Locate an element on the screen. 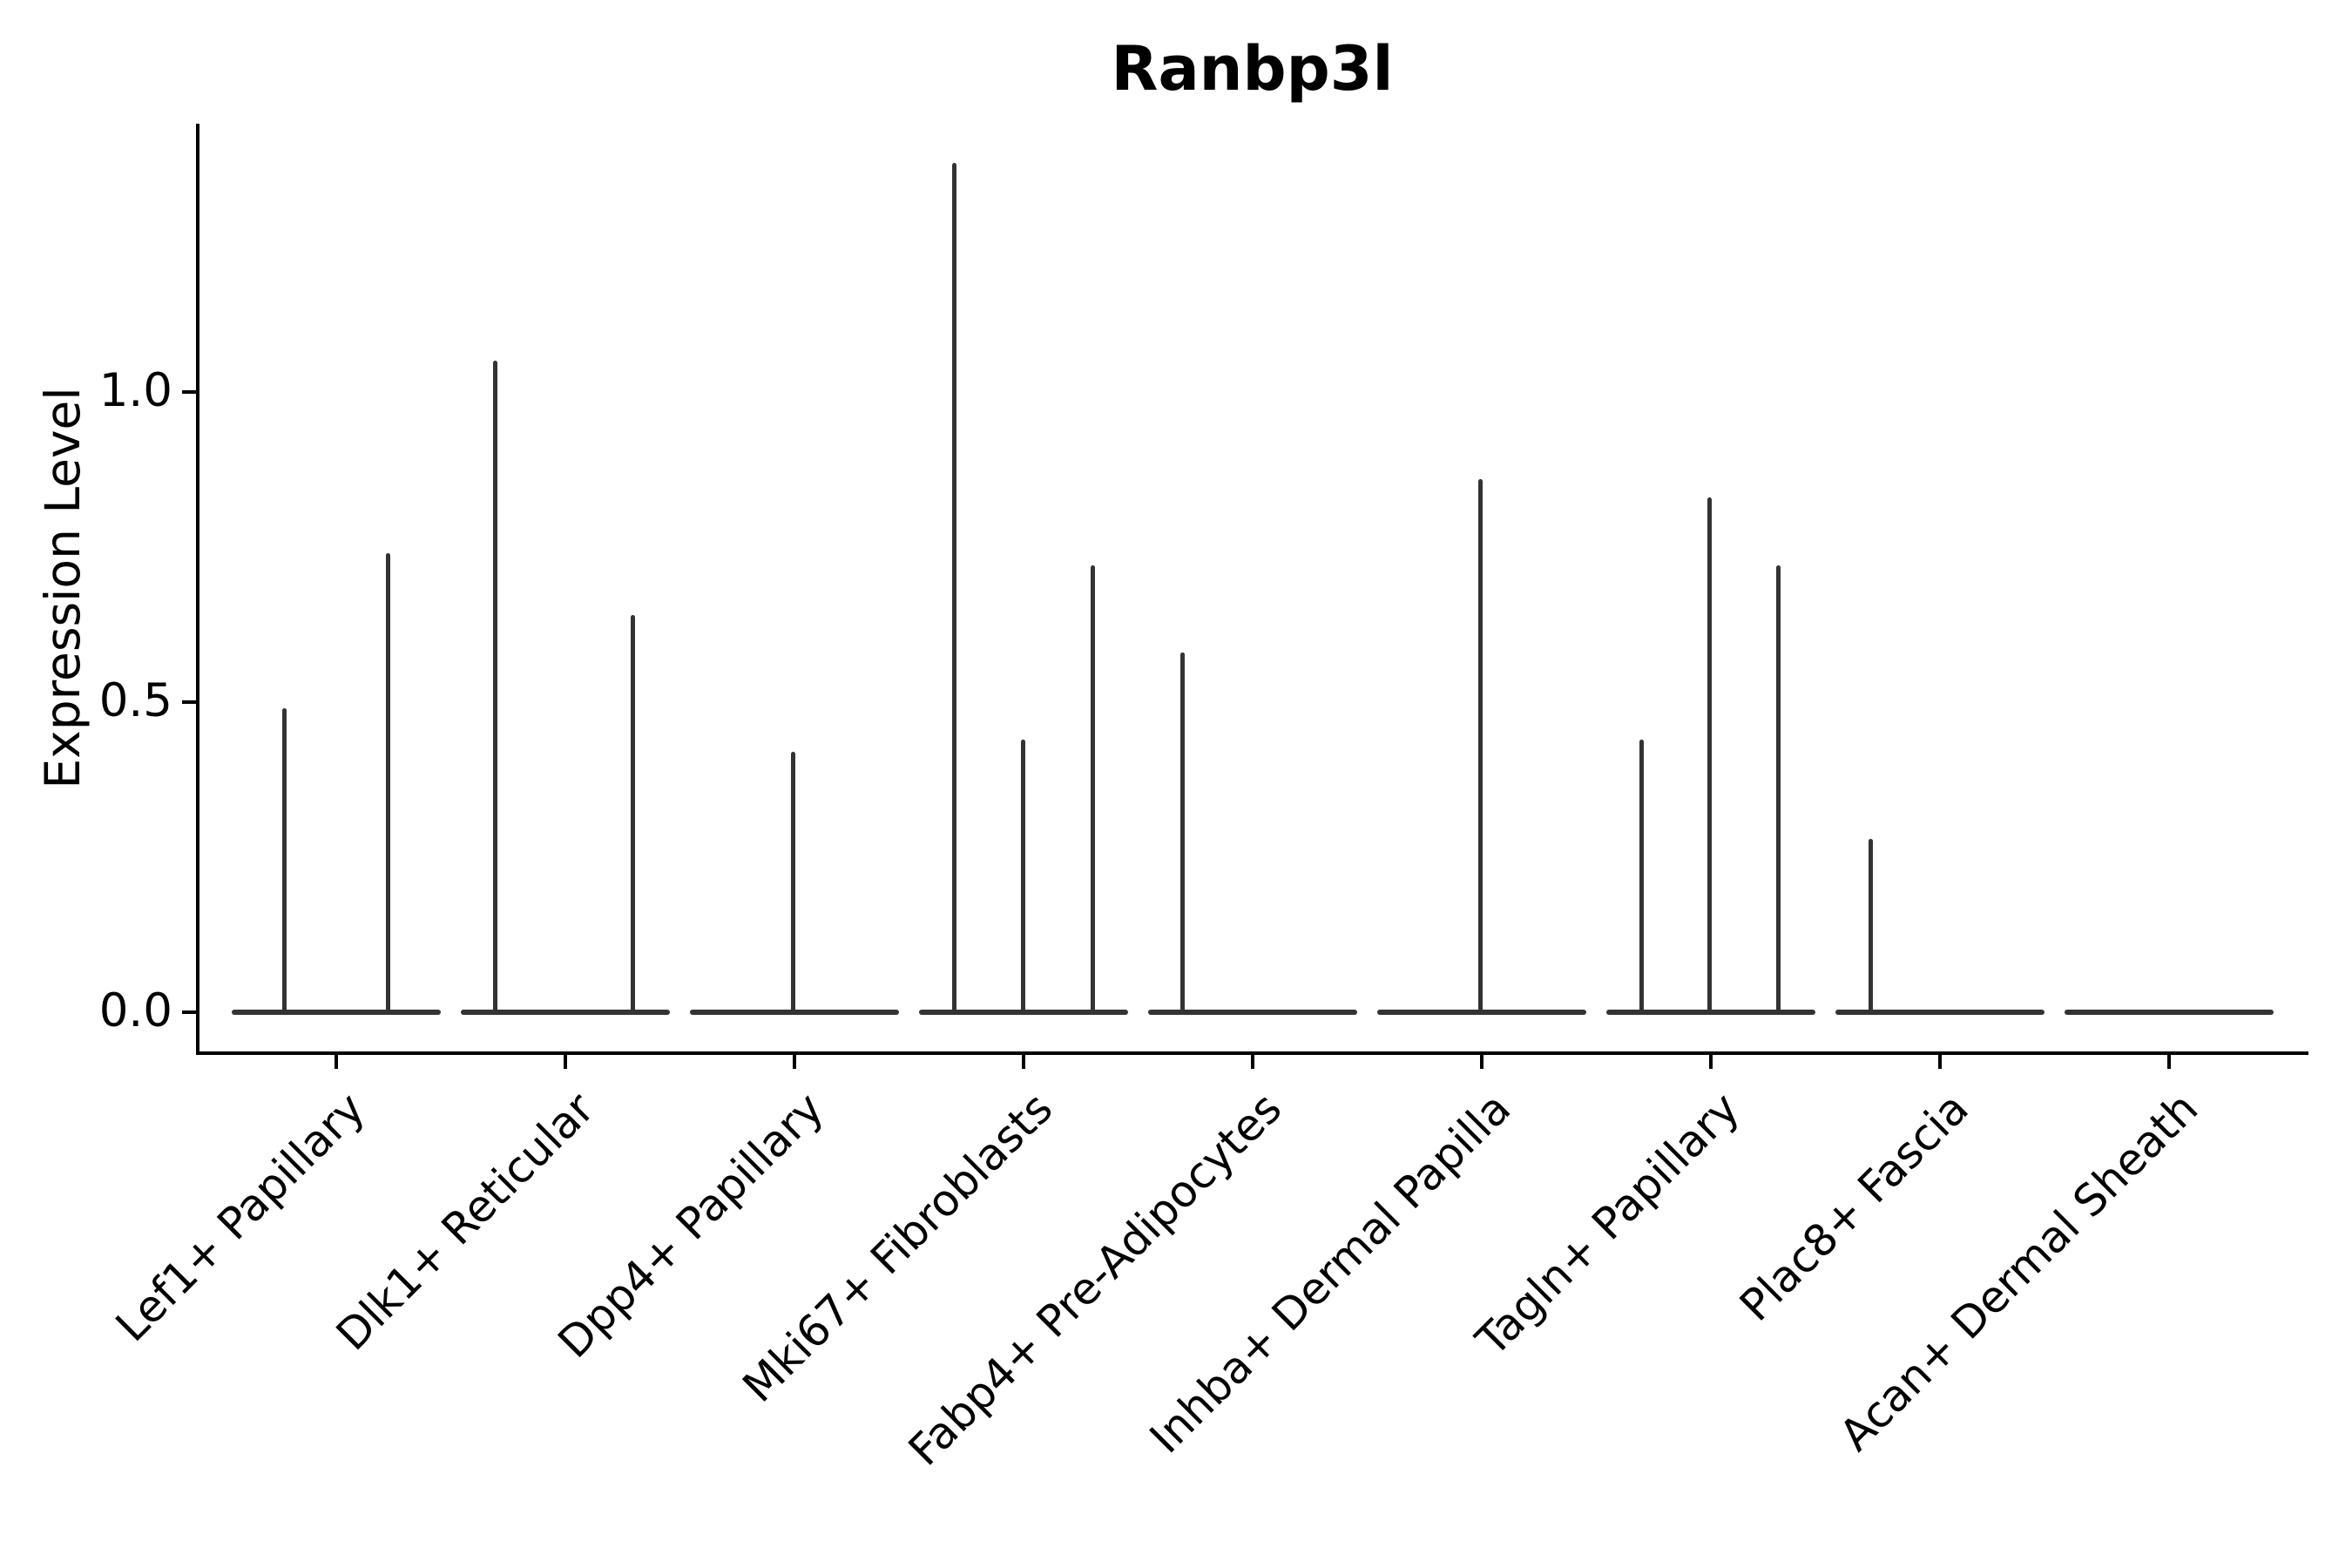 This screenshot has height=1568, width=2352. y-tick-label: 0.0 is located at coordinates (135, 1011).